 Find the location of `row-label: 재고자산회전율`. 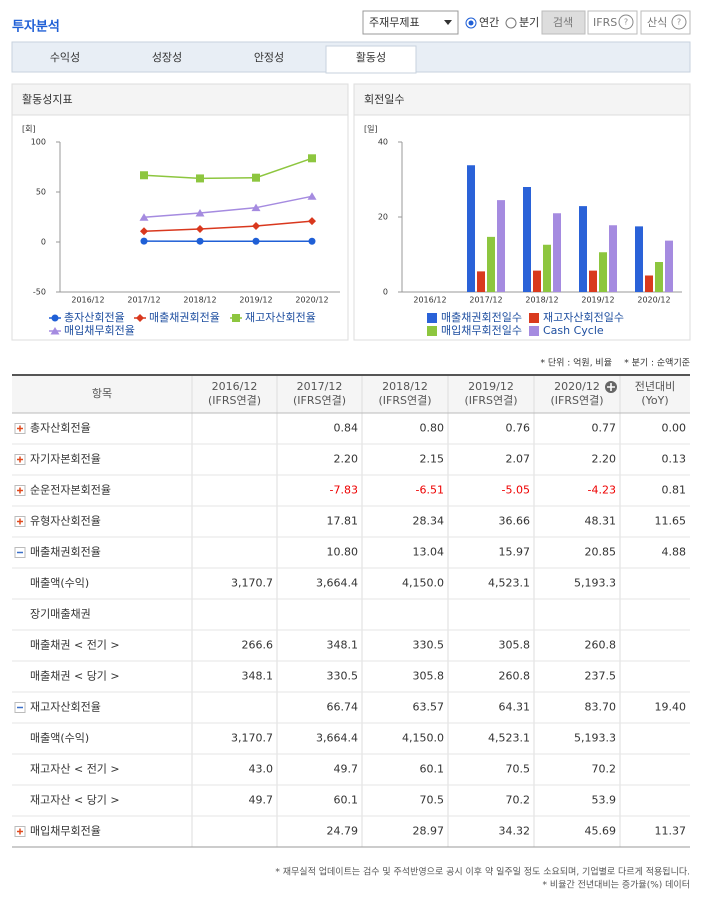

row-label: 재고자산회전율 is located at coordinates (65, 707).